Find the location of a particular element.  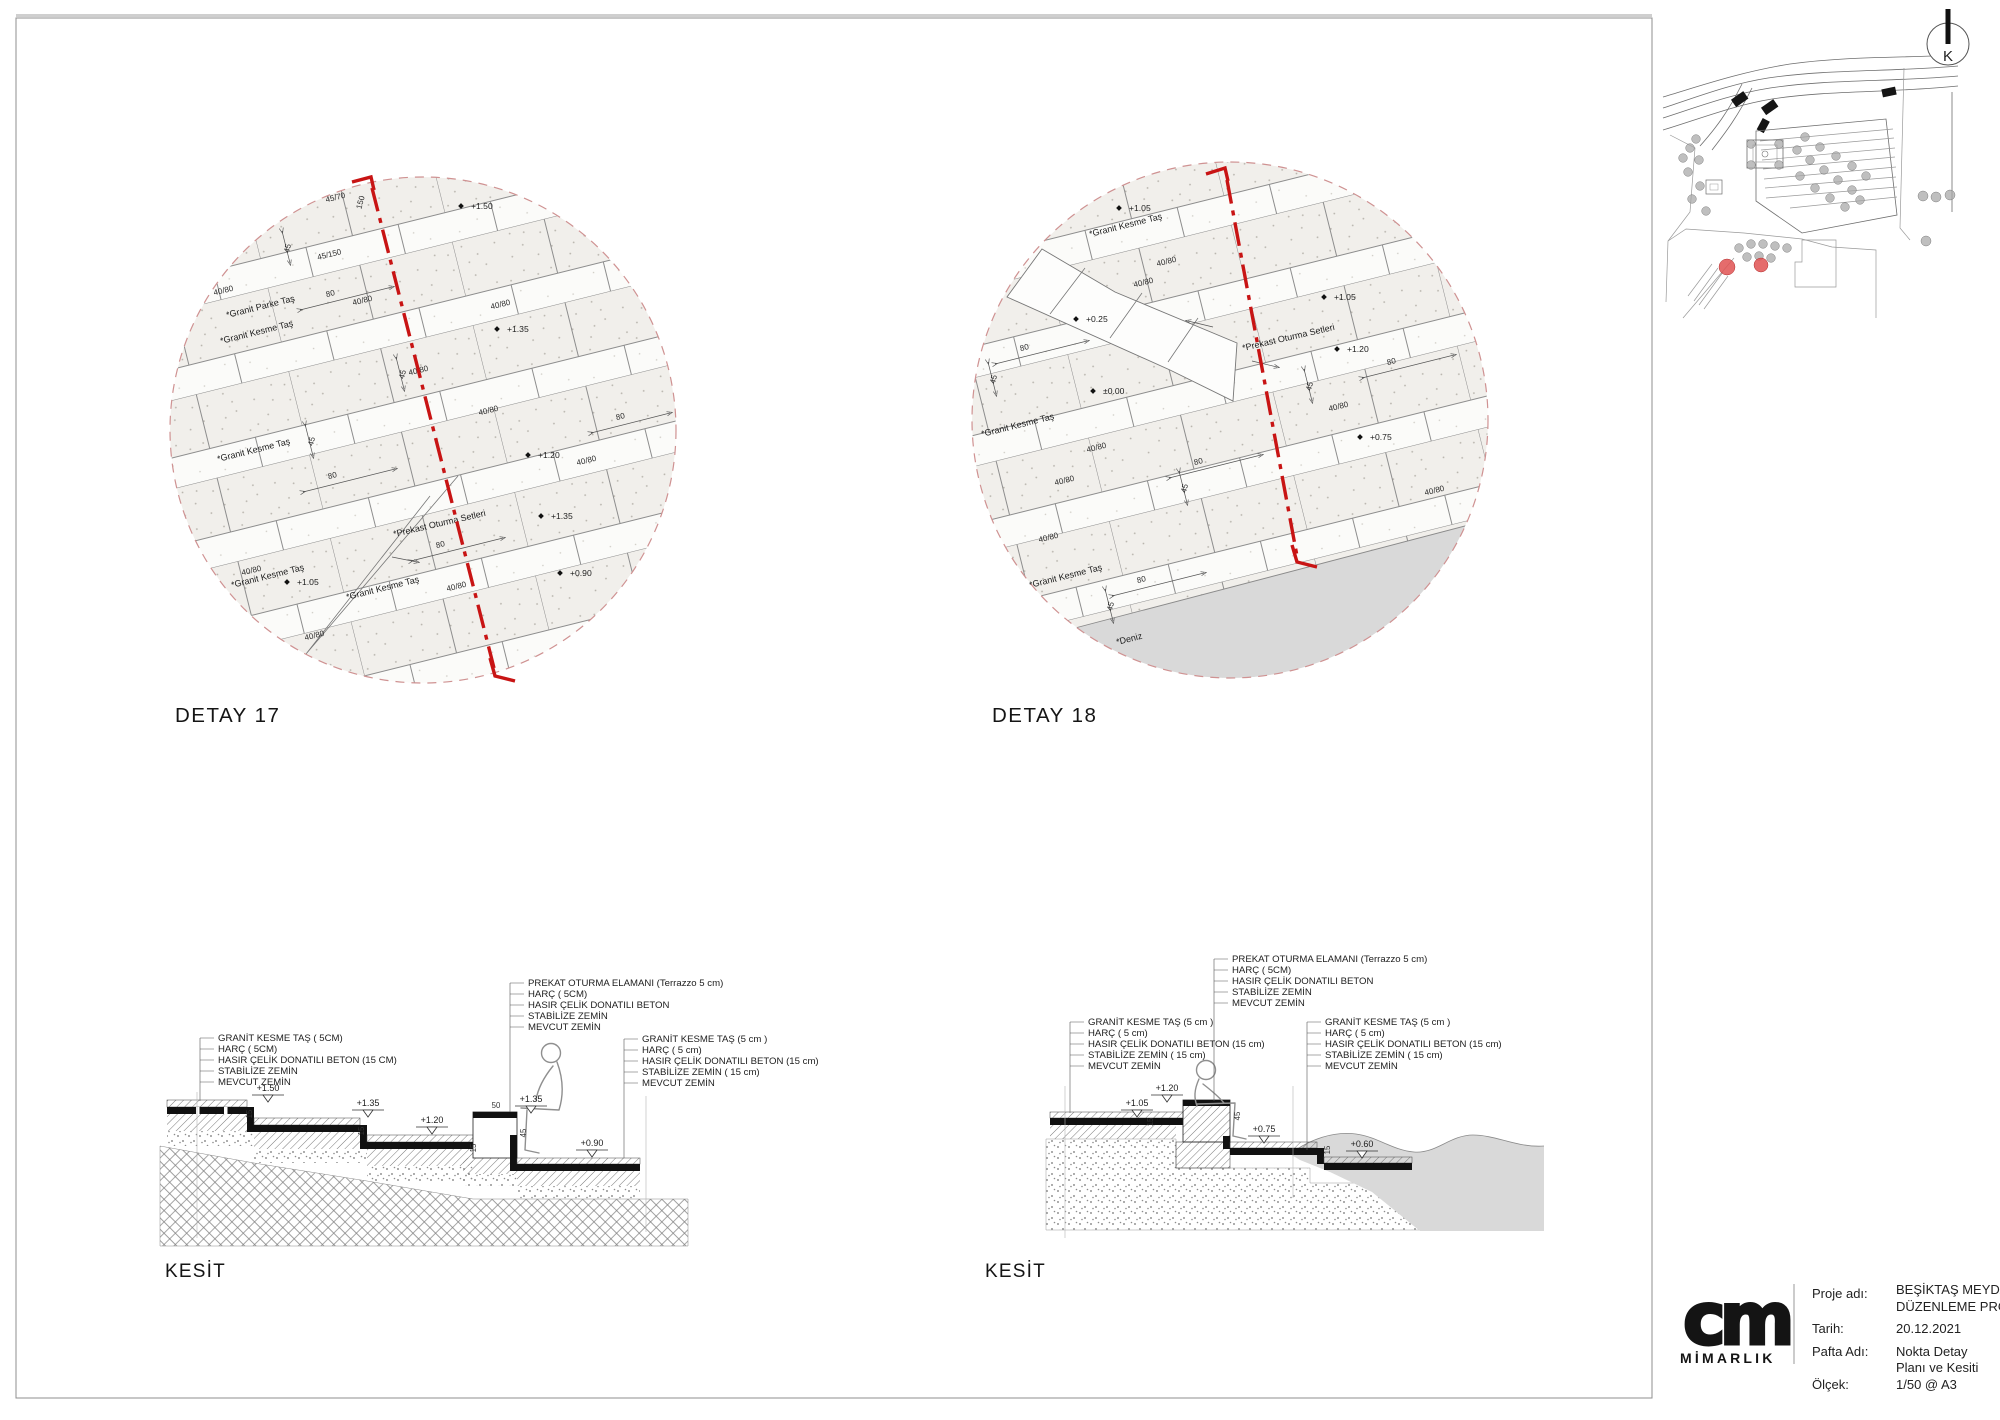

svg-text: +0.60 is located at coordinates (1362, 1144).